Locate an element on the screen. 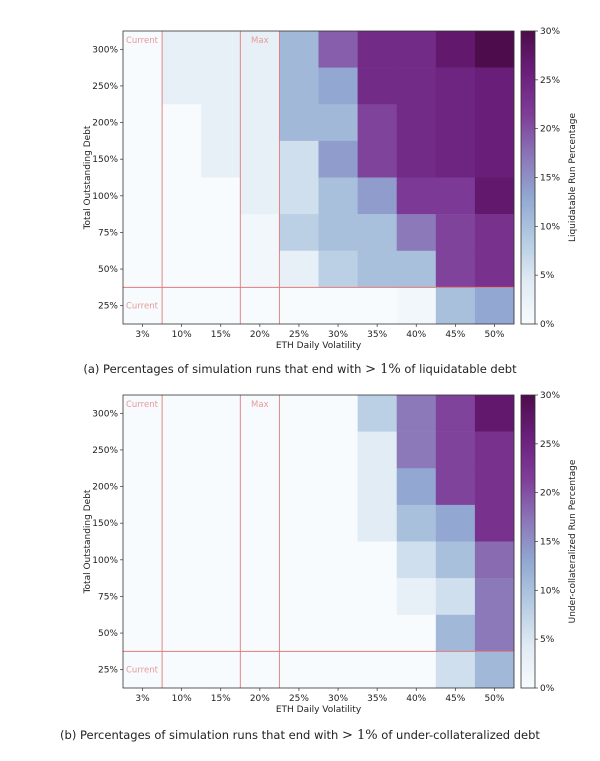 The width and height of the screenshot is (600, 761). colorbar-tick-label: 15% is located at coordinates (550, 543).